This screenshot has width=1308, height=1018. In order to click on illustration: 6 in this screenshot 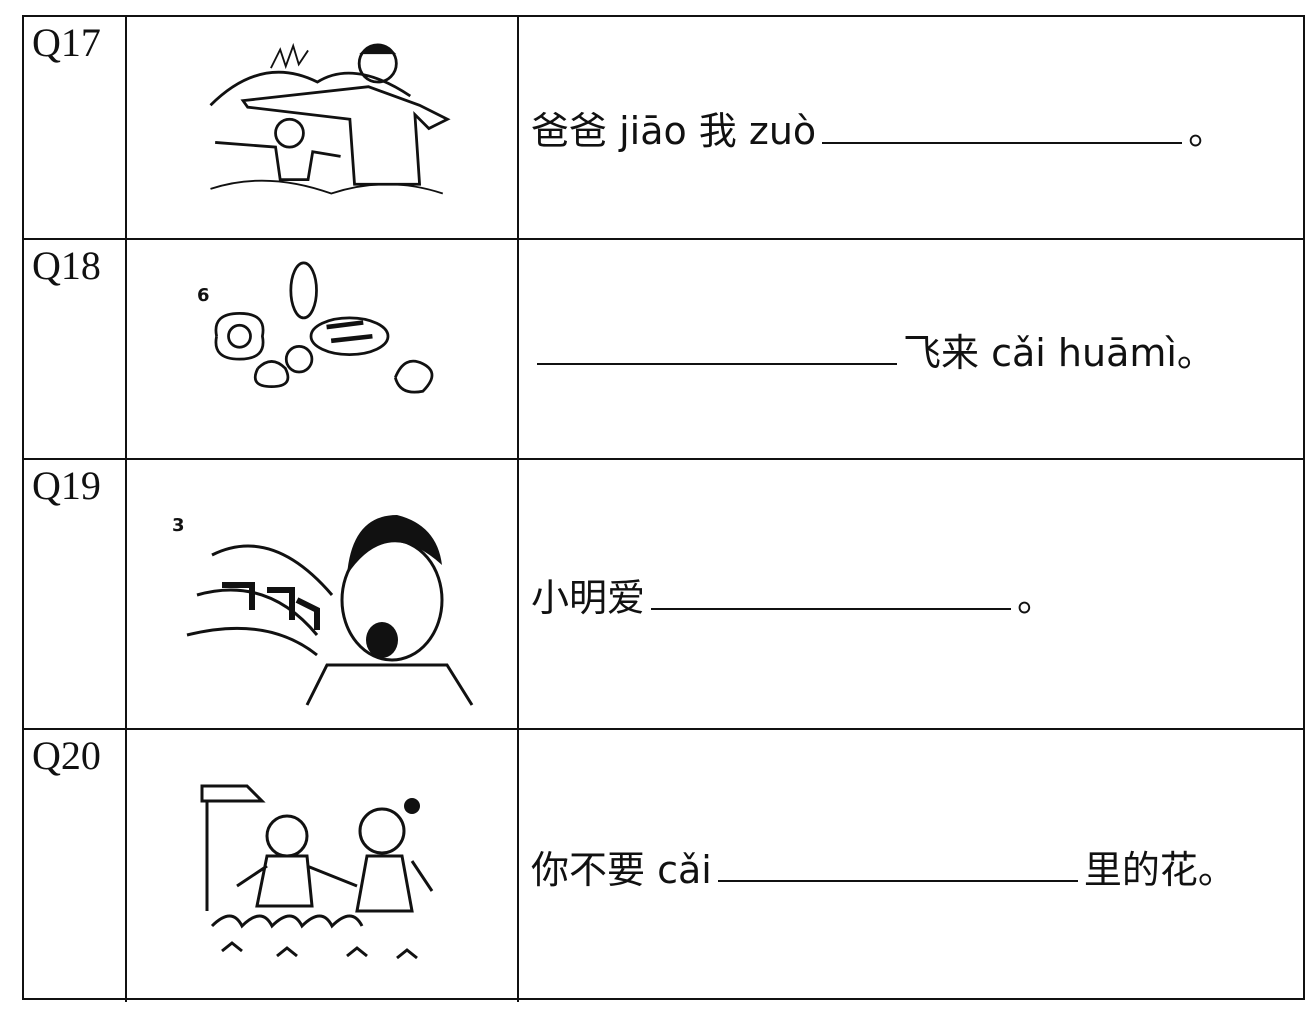, I will do `click(323, 349)`.